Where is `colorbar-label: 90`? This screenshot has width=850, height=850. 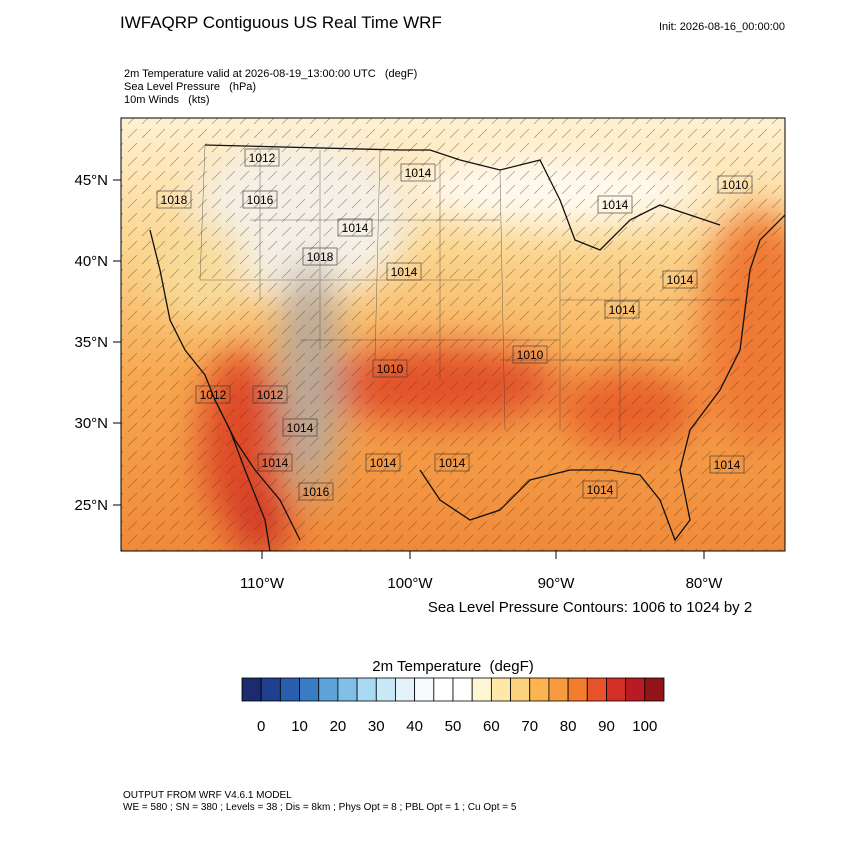 colorbar-label: 90 is located at coordinates (606, 726).